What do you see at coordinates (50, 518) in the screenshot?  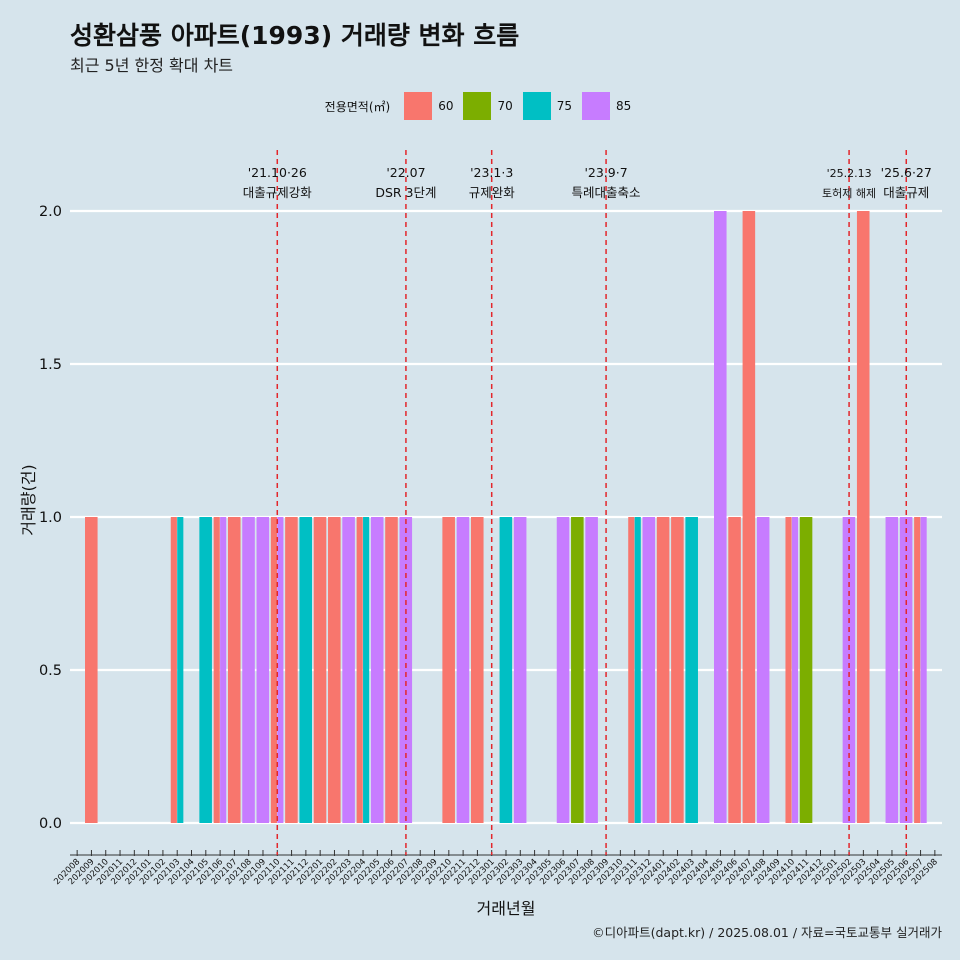 I see `y-tick-label: 1.0` at bounding box center [50, 518].